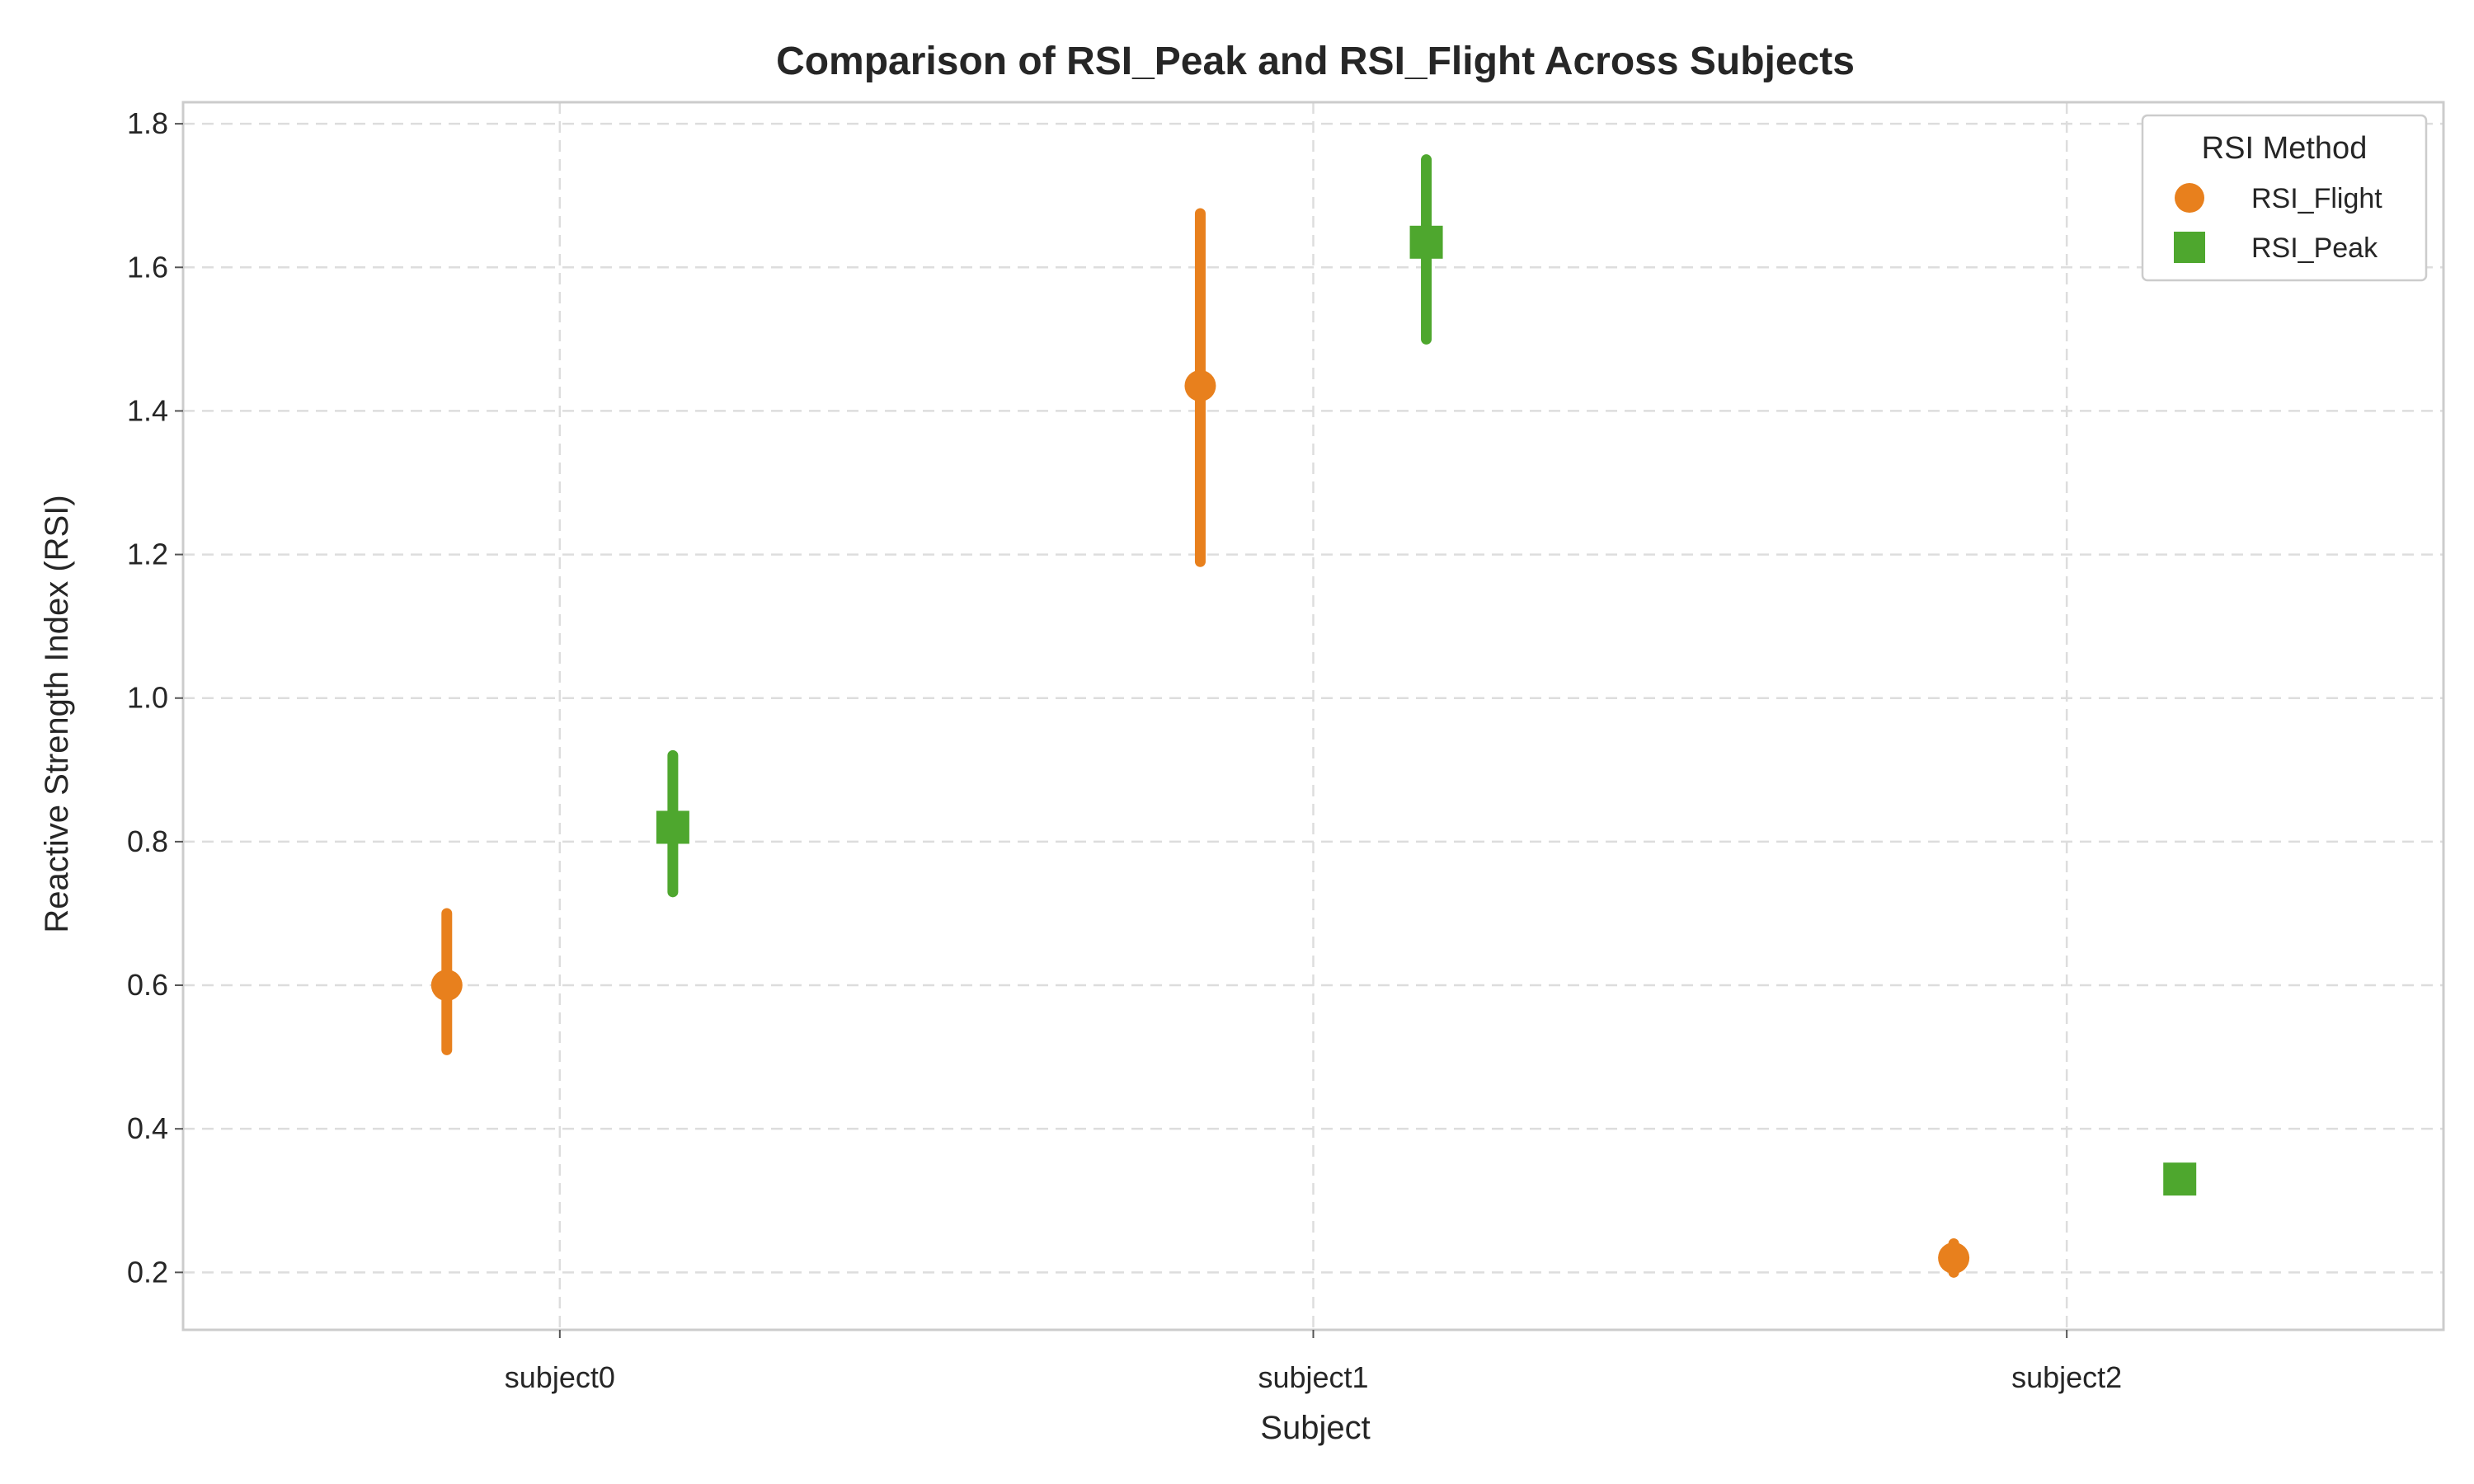 This screenshot has height=1484, width=2474. Describe the element at coordinates (2189, 198) in the screenshot. I see `legend-marker-circle` at that location.